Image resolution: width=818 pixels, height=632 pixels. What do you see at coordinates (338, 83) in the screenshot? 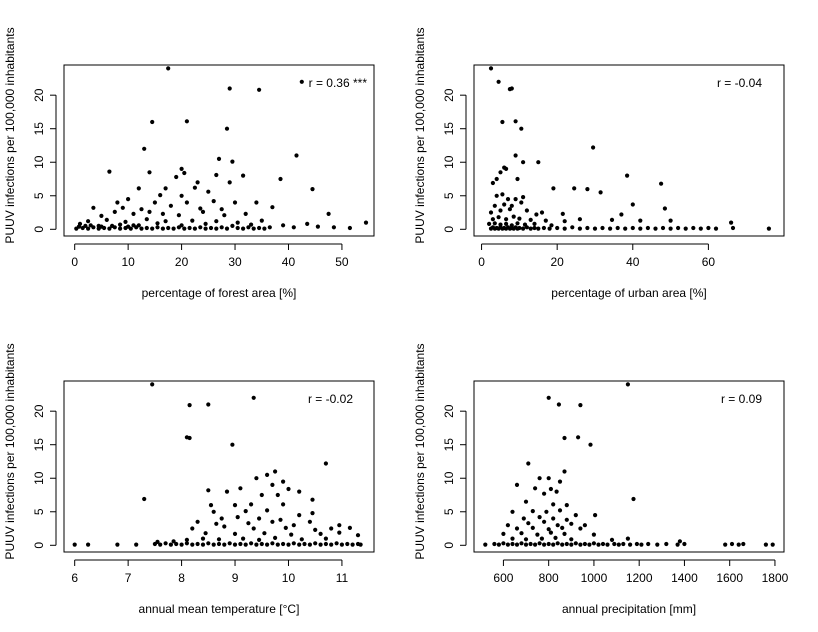
I see `correlation-annotation: r = 0.36 ***` at bounding box center [338, 83].